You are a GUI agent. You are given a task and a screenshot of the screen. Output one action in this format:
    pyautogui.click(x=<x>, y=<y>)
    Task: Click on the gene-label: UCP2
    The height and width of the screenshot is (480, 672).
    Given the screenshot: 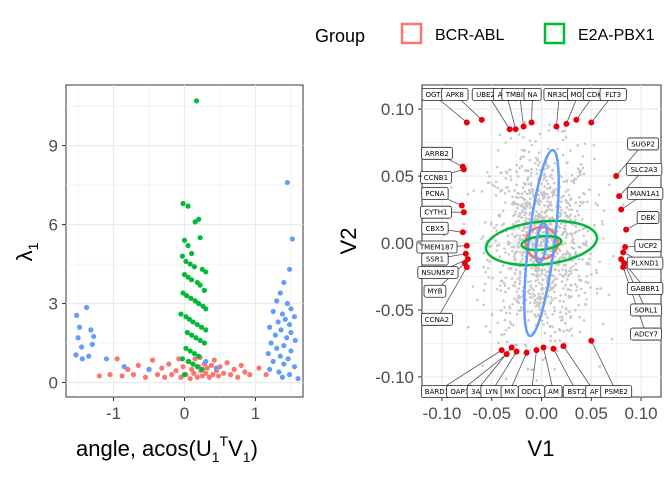 What is the action you would take?
    pyautogui.click(x=648, y=246)
    